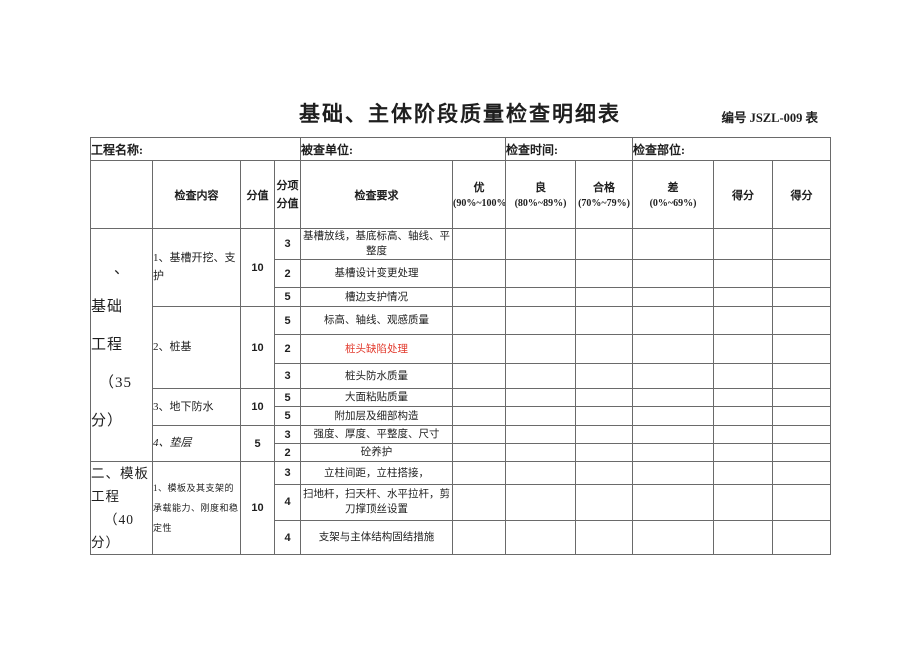  Describe the element at coordinates (376, 398) in the screenshot. I see `requirement-cell: 大面粘贴质量` at that location.